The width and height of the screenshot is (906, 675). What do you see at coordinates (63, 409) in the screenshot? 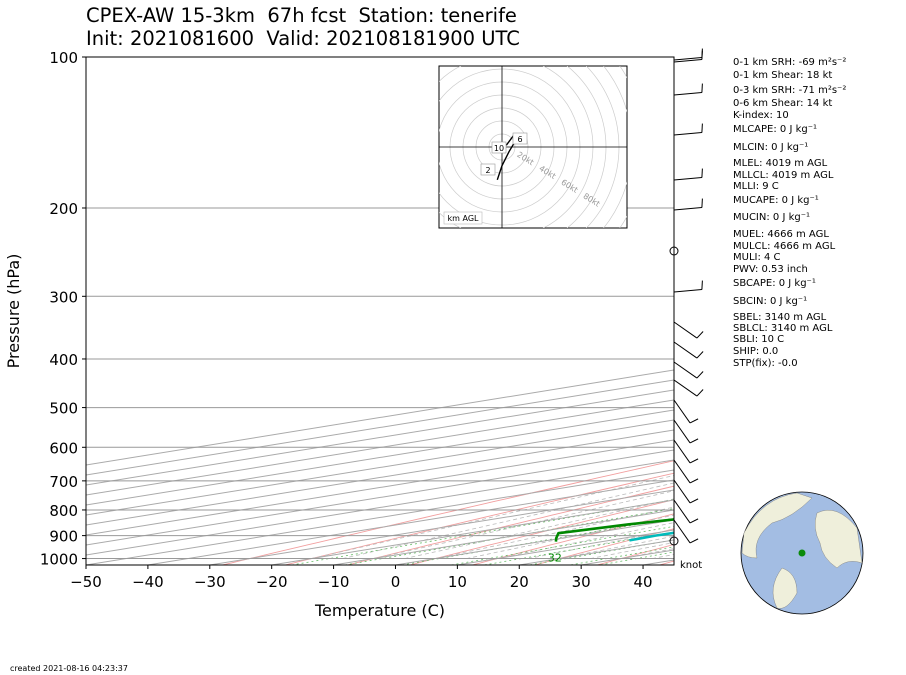
I see `y-tick-label: 500` at bounding box center [63, 409].